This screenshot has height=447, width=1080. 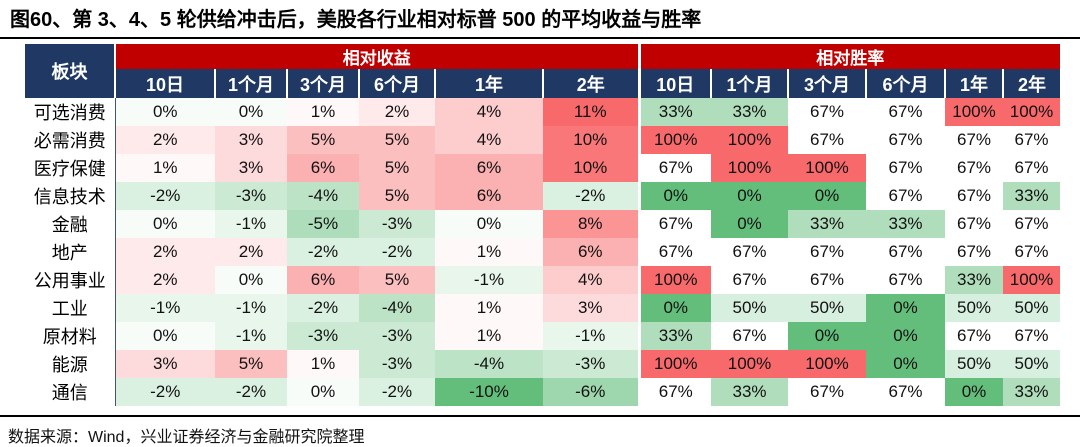 What do you see at coordinates (542, 168) in the screenshot?
I see `table-row: 医疗保健 1% 3% 6% 5% 6% 10% 67% 100% 100% 67% 67% 67%` at bounding box center [542, 168].